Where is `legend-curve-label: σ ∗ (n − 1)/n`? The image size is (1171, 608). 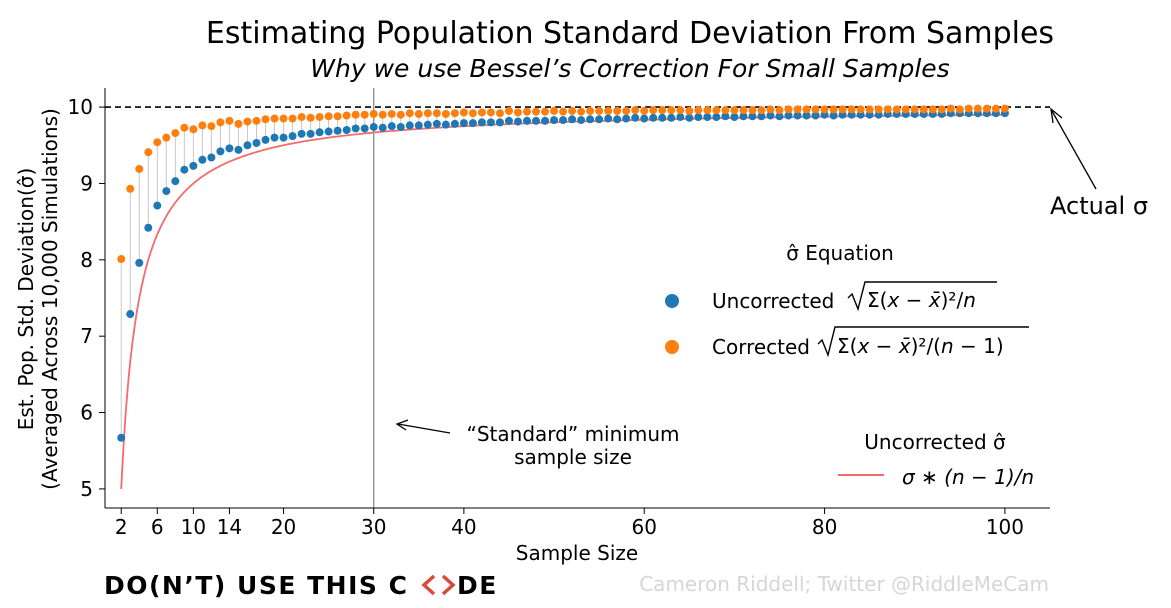
legend-curve-label: σ ∗ (n − 1)/n is located at coordinates (968, 477).